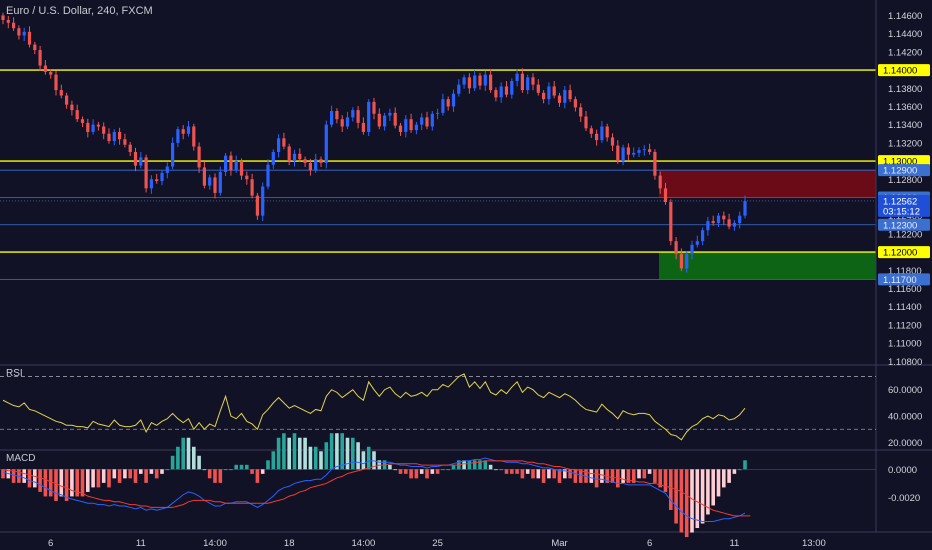 The height and width of the screenshot is (550, 932). I want to click on time-tick-label: 14:00, so click(215, 543).